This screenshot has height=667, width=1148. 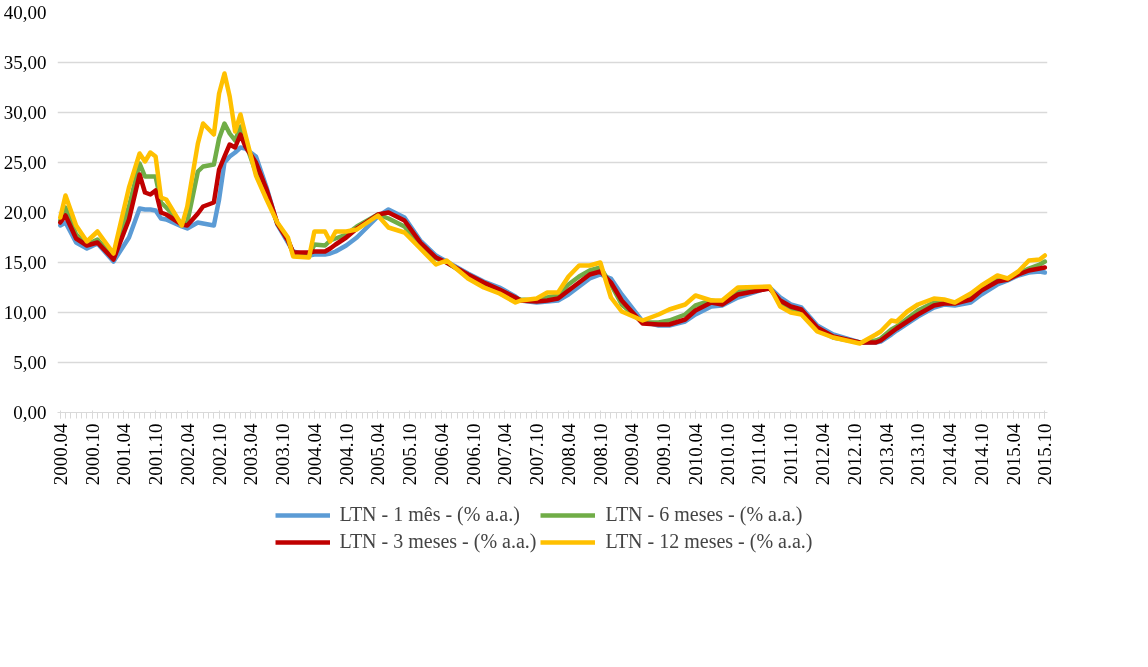 What do you see at coordinates (727, 454) in the screenshot?
I see `x-tick-label: 2010.10` at bounding box center [727, 454].